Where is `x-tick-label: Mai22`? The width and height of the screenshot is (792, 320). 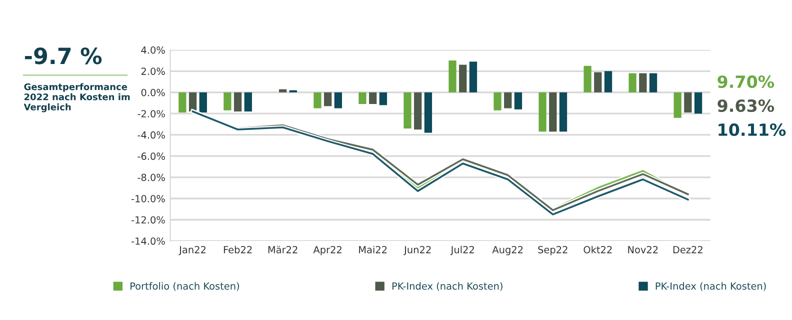
x-tick-label: Mai22 is located at coordinates (373, 250).